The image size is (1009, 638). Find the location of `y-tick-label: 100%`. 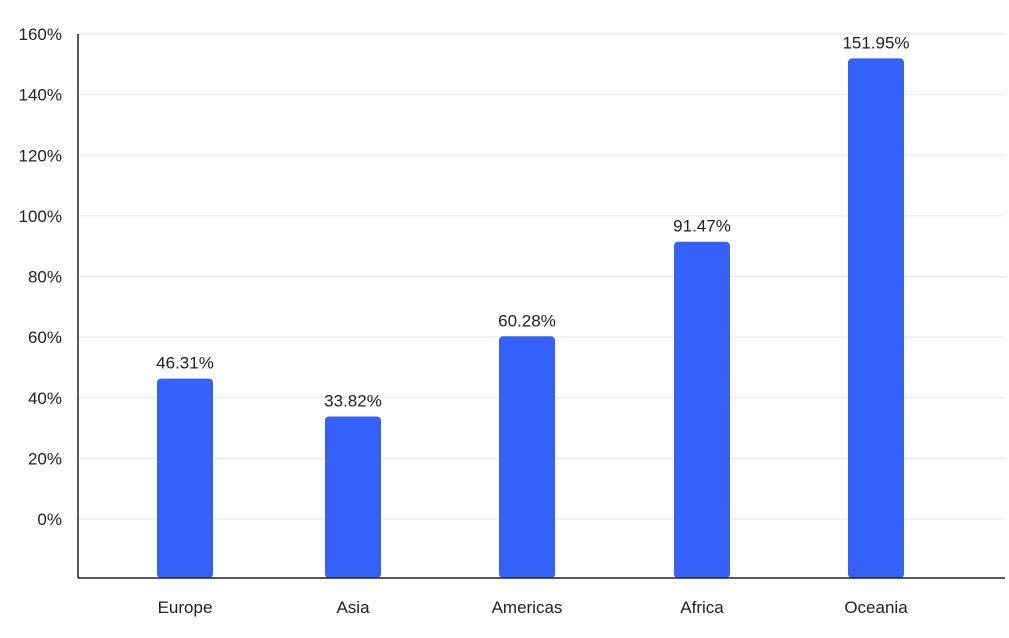

y-tick-label: 100% is located at coordinates (40, 216).